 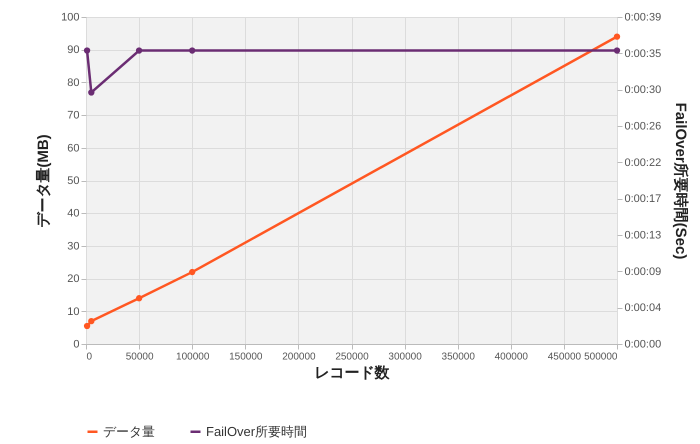 What do you see at coordinates (73, 279) in the screenshot?
I see `y-tick-label: 20` at bounding box center [73, 279].